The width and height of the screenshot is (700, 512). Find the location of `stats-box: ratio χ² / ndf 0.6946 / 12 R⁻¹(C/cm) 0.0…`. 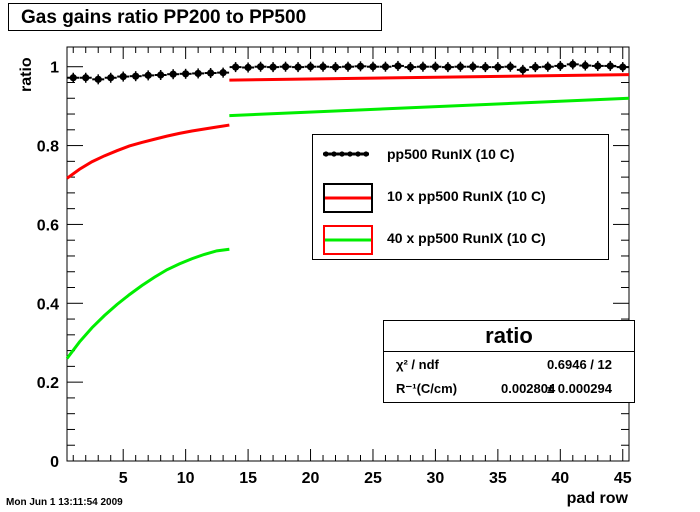

stats-box: ratio χ² / ndf 0.6946 / 12 R⁻¹(C/cm) 0.0… is located at coordinates (509, 361).